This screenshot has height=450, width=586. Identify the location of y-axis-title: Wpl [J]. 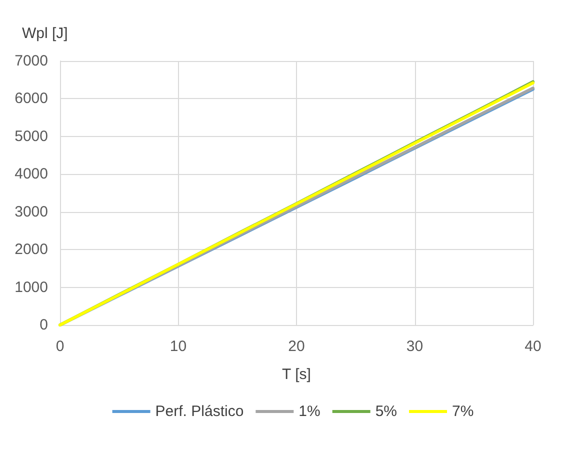
(45, 33).